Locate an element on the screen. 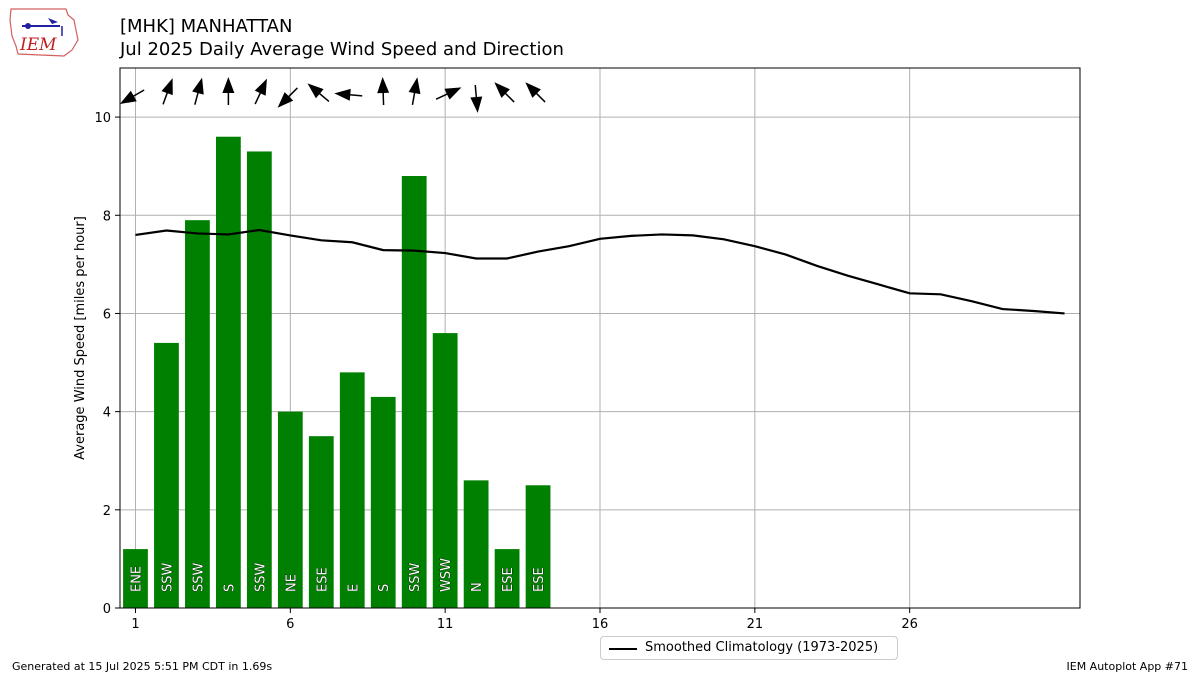 The image size is (1200, 675). y-tick-label: 4 is located at coordinates (107, 413).